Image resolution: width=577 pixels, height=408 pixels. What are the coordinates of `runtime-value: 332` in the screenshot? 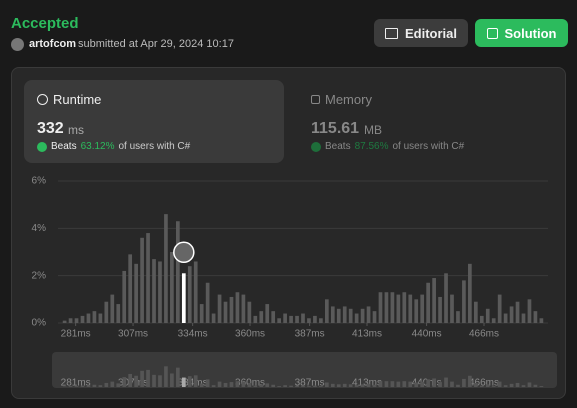 It's located at (50, 128).